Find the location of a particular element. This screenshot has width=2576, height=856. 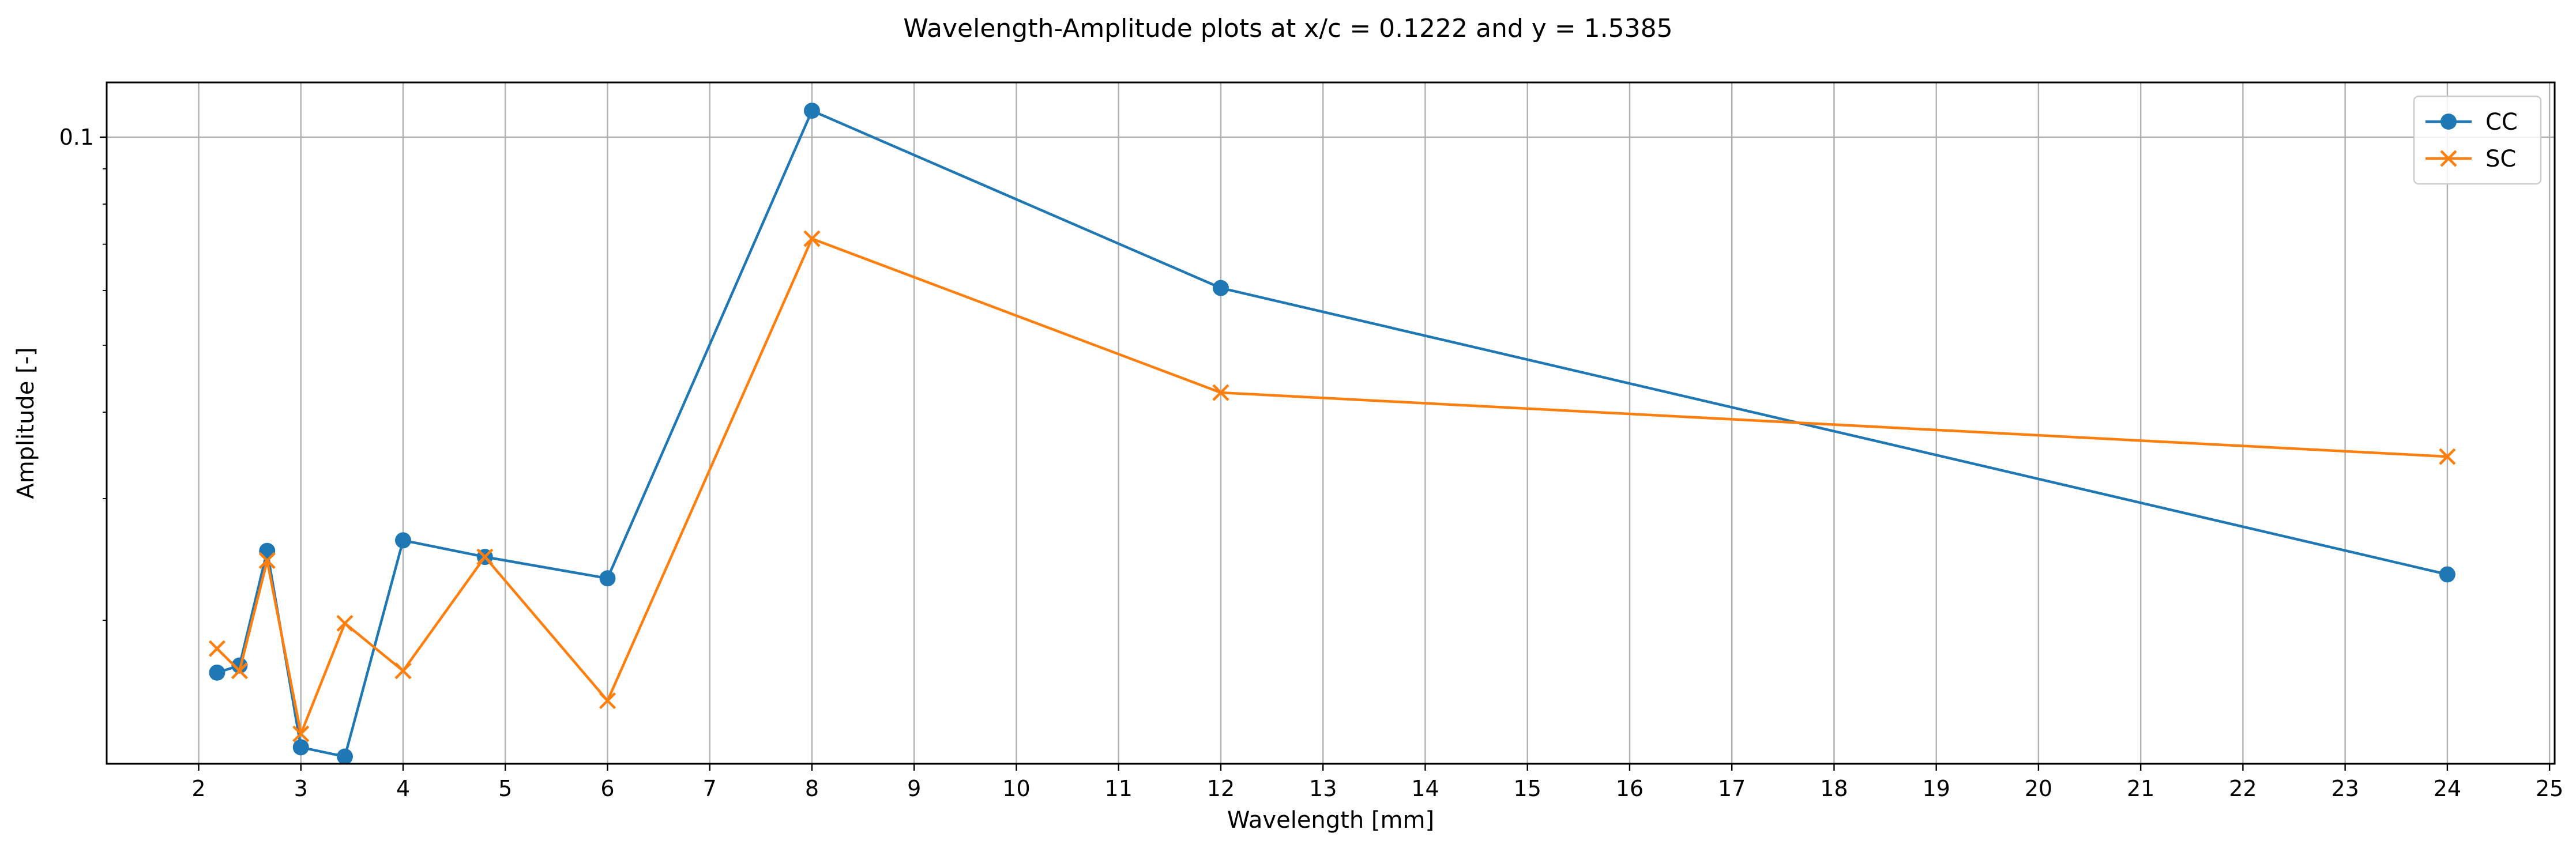

x-tick-label: 25 is located at coordinates (2549, 788).